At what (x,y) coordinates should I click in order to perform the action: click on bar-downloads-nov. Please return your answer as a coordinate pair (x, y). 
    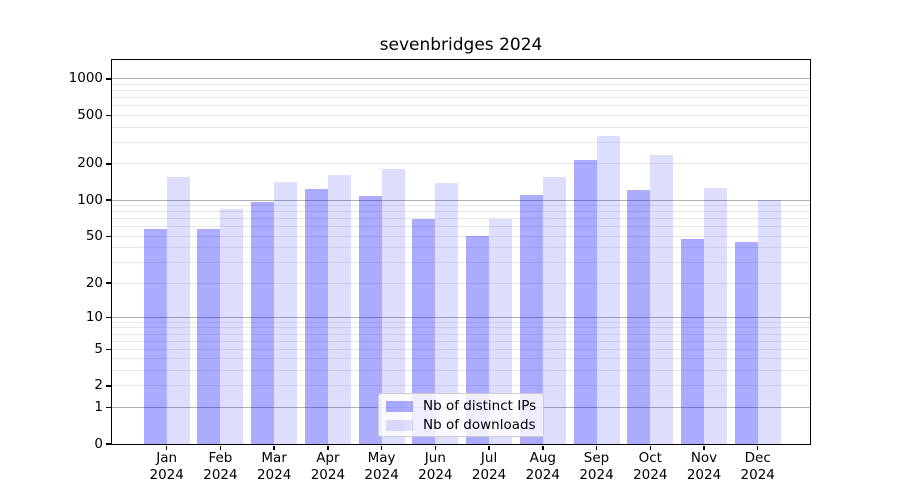
    Looking at the image, I should click on (715, 316).